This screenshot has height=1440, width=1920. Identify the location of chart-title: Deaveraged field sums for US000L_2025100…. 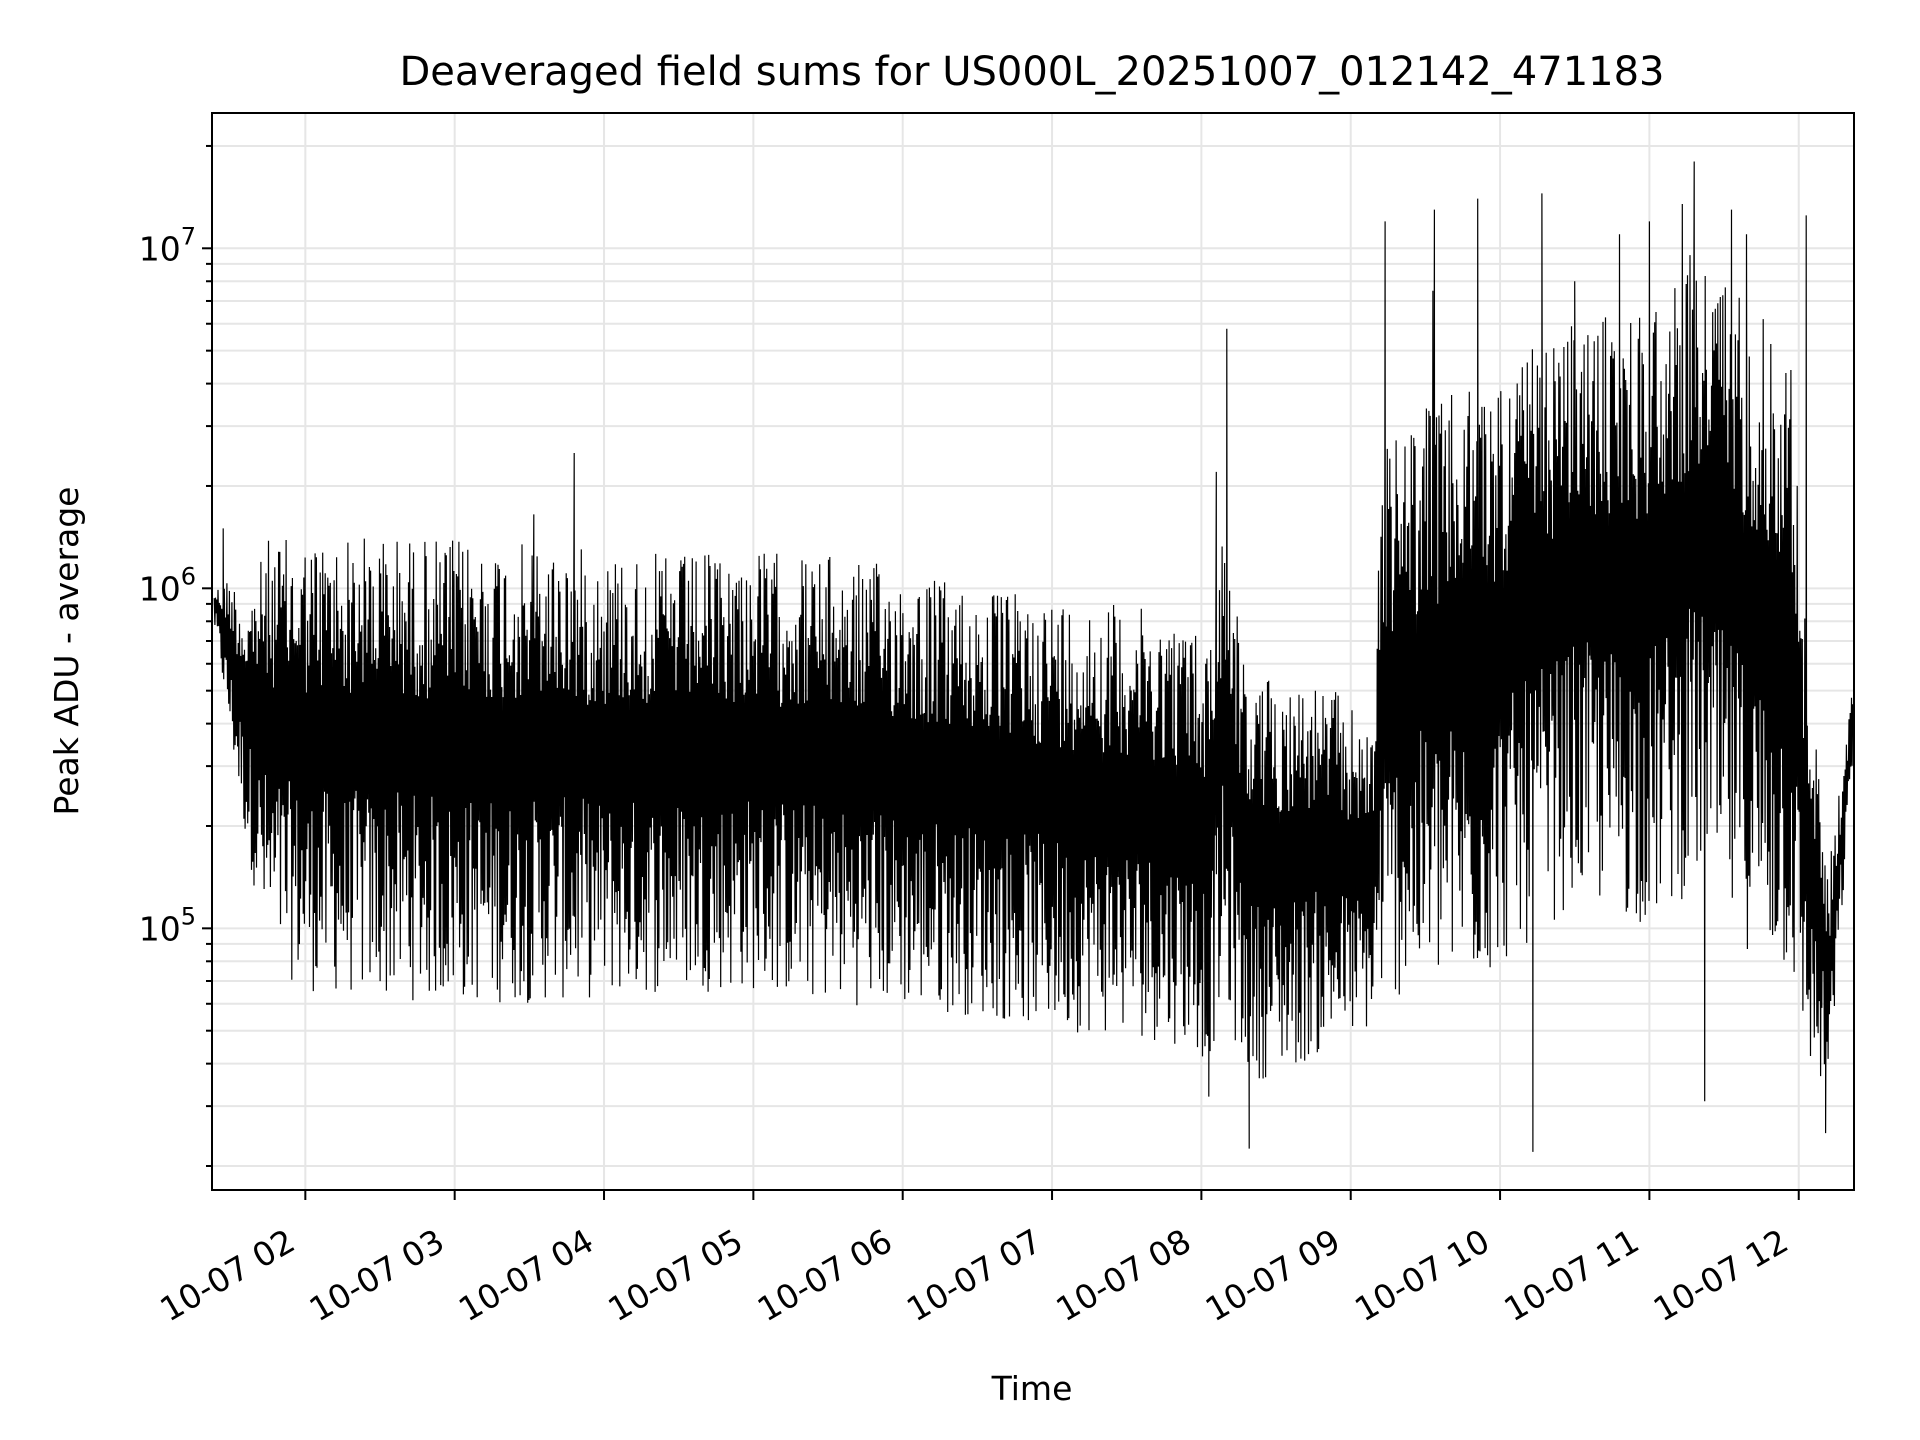
(1032, 72).